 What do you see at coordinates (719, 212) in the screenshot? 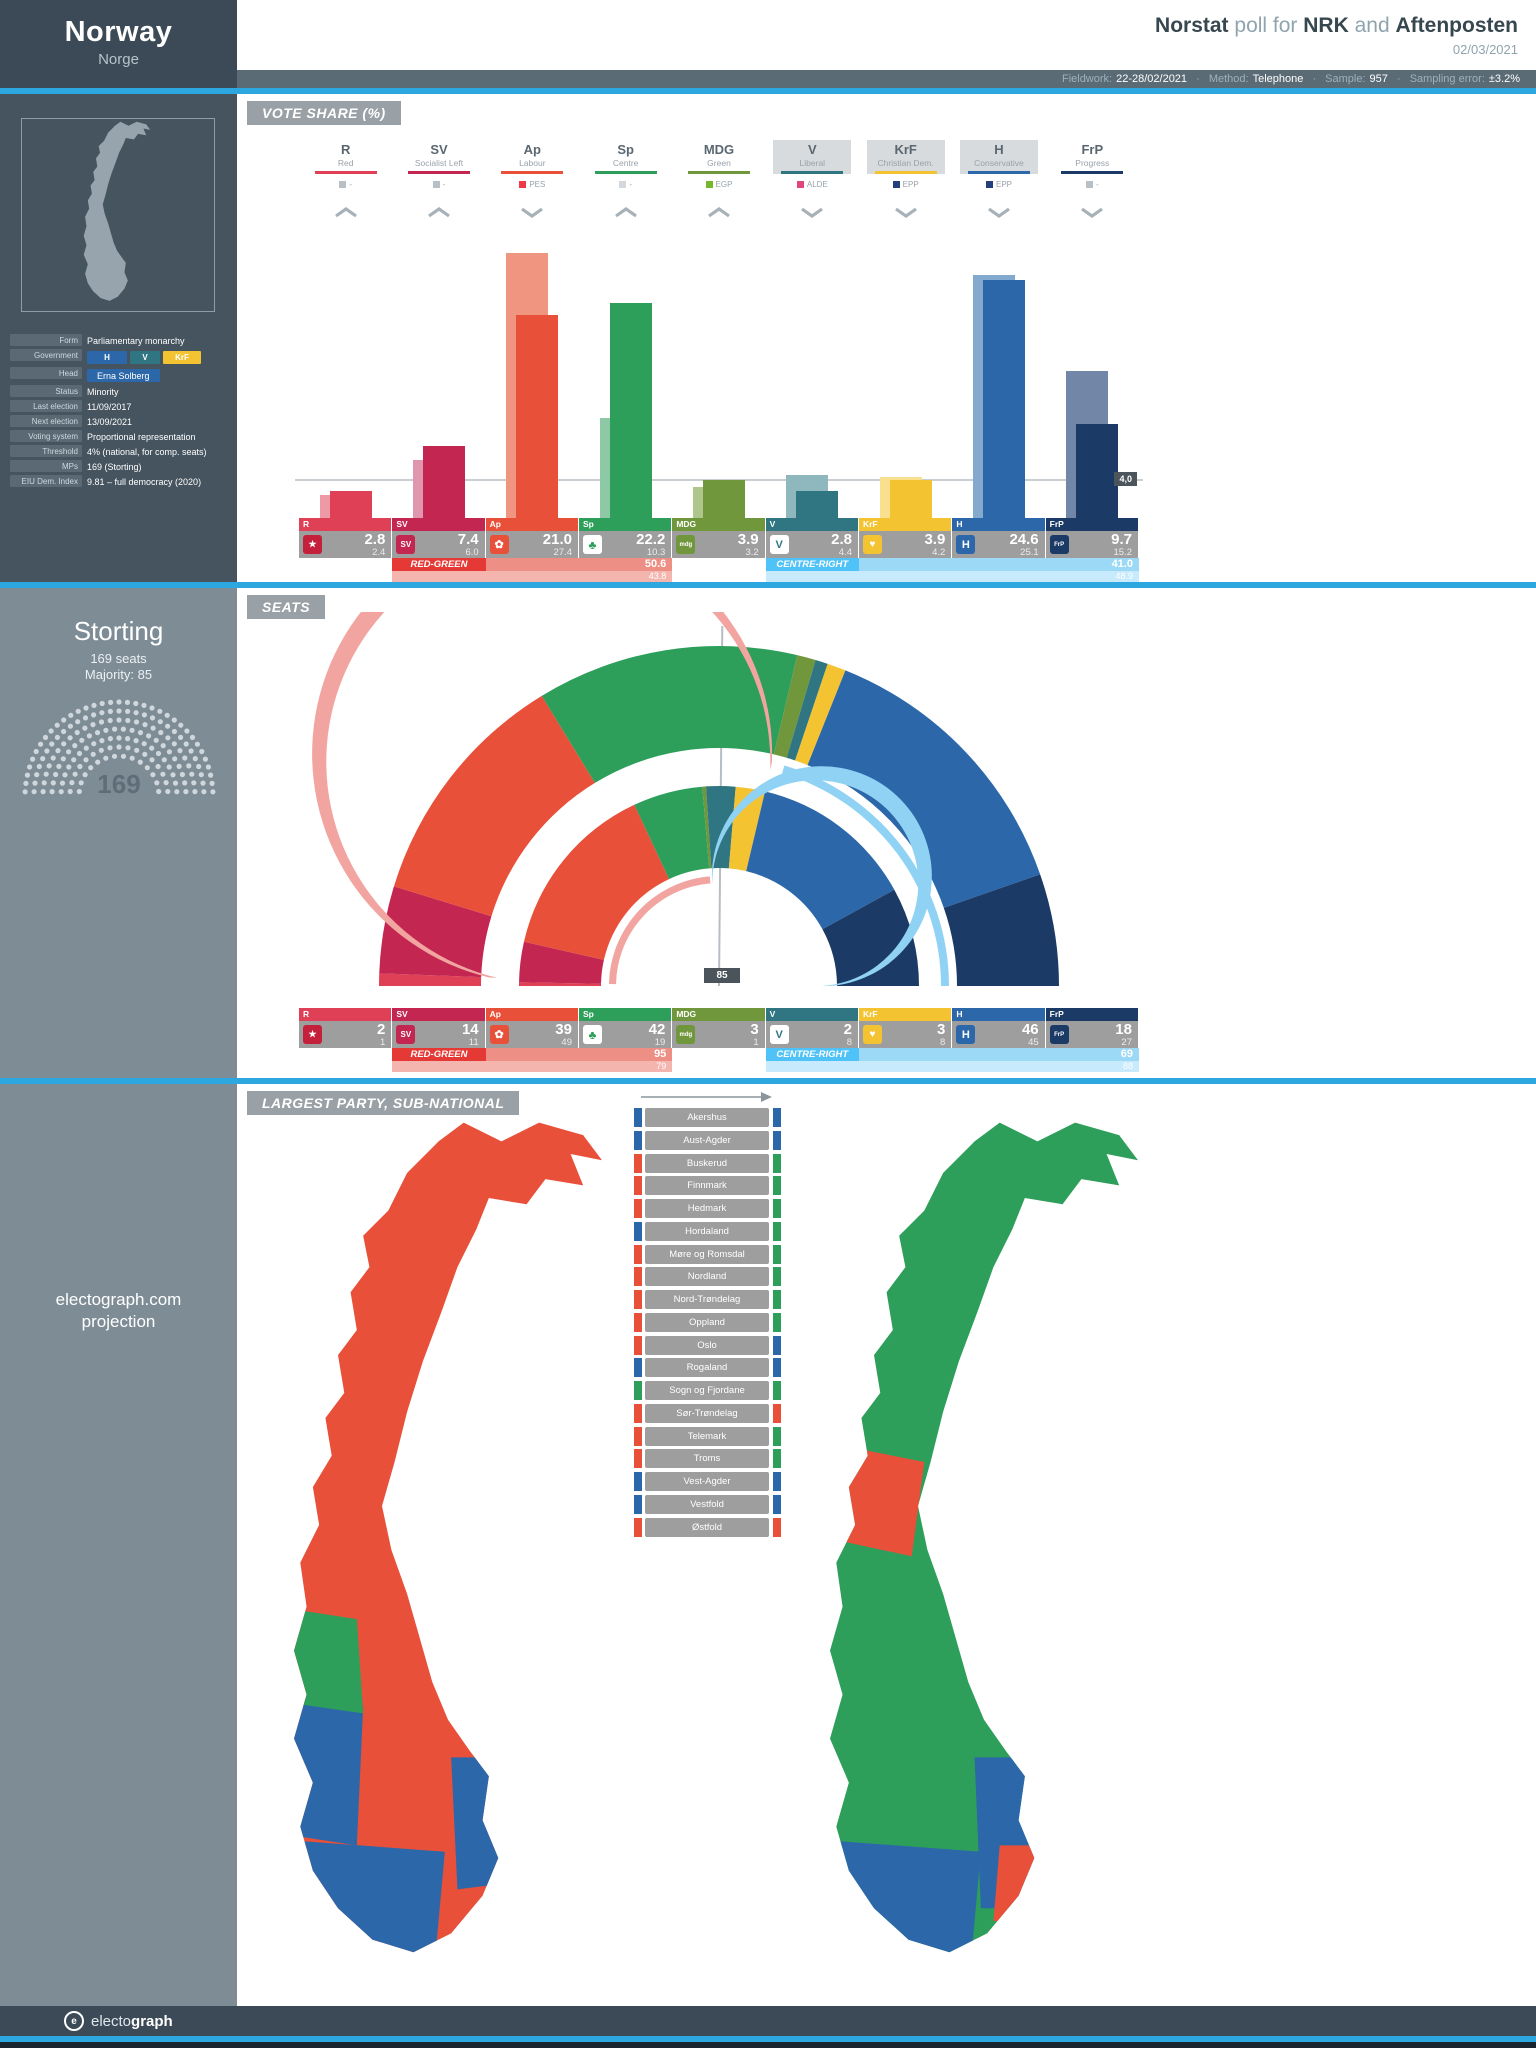
I see `trend-chevron` at bounding box center [719, 212].